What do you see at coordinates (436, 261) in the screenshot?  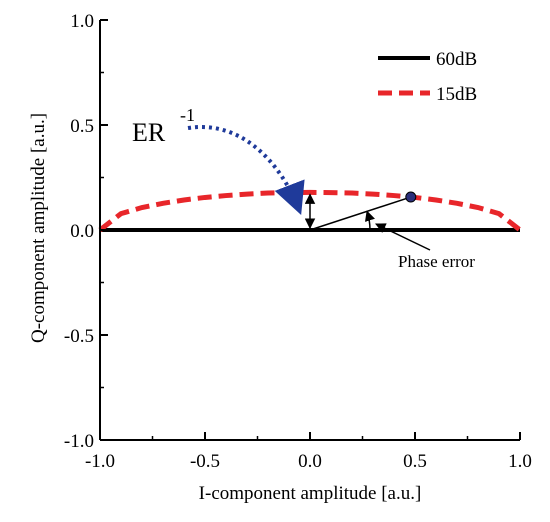 I see `phase-error-label: Phase error` at bounding box center [436, 261].